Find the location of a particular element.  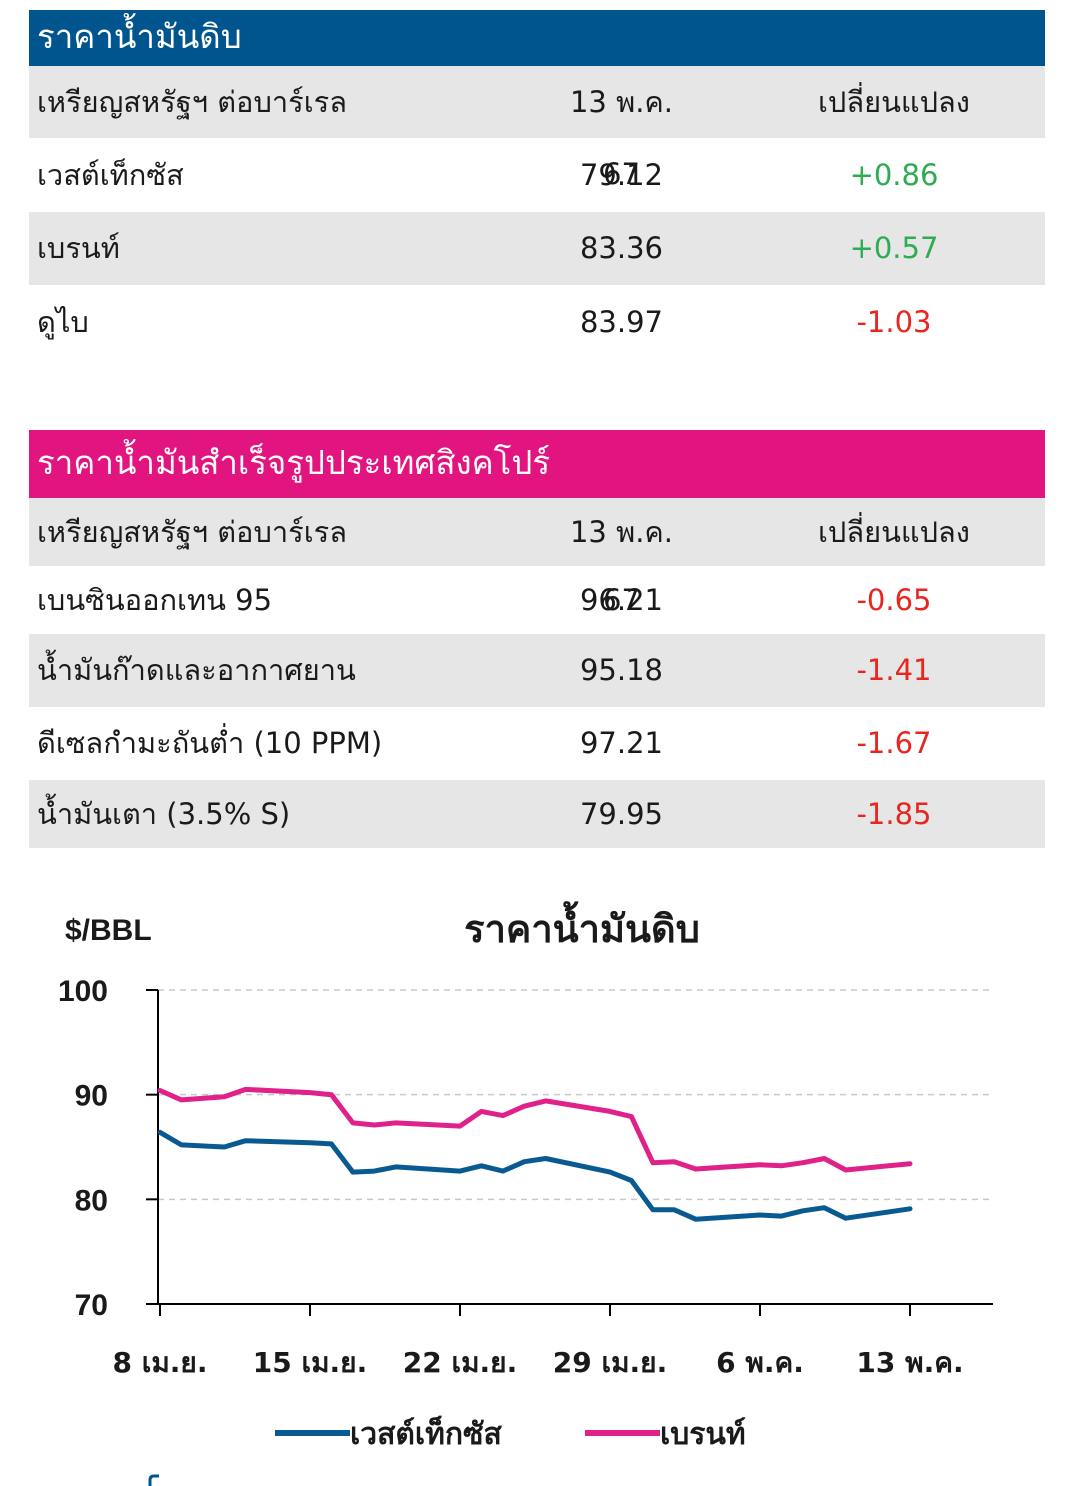

chart-ylabel: $/BBL is located at coordinates (108, 930).